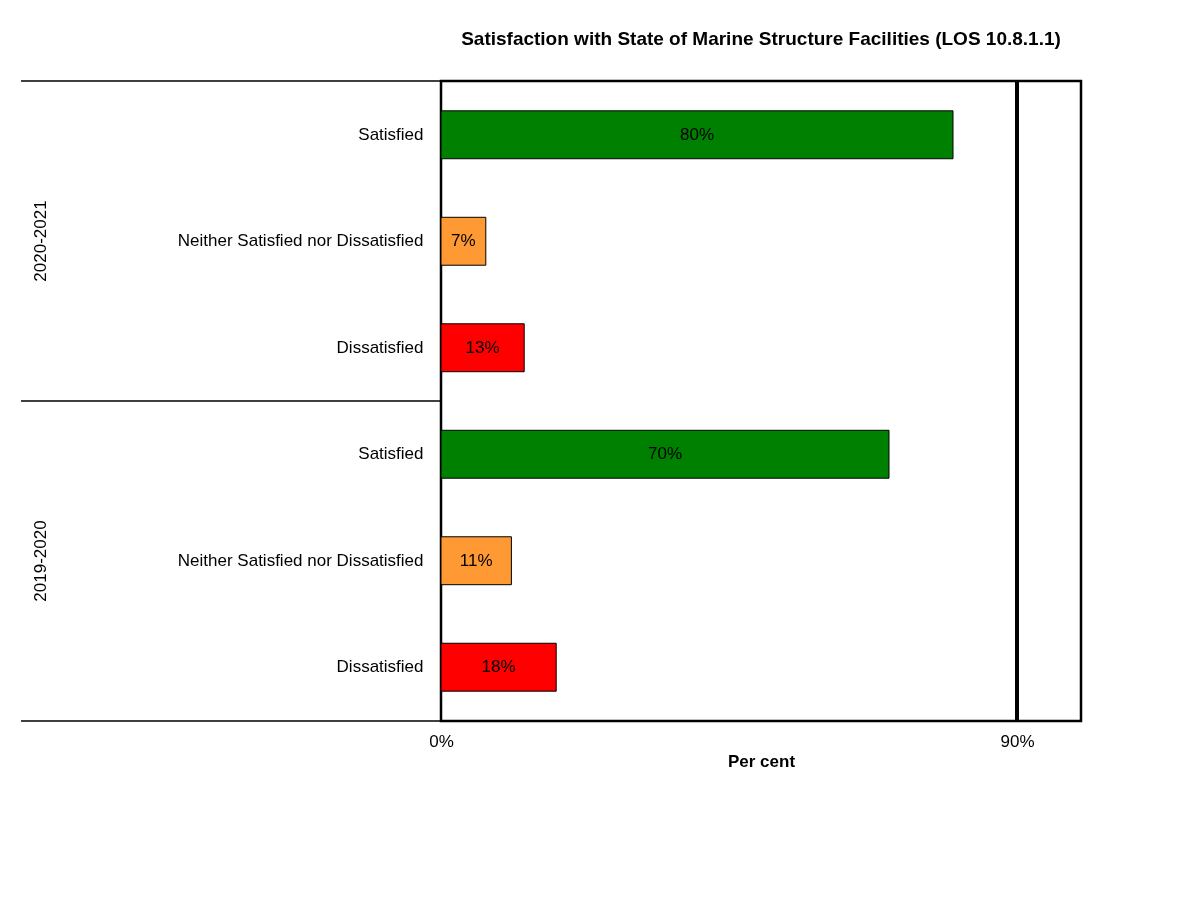  Describe the element at coordinates (482, 347) in the screenshot. I see `data-label: 13%` at that location.